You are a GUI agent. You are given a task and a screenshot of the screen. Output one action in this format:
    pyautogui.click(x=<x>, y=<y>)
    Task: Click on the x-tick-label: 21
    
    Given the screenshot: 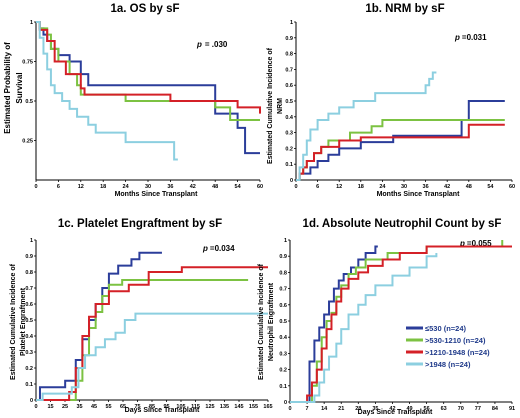 What is the action you would take?
    pyautogui.click(x=341, y=409)
    